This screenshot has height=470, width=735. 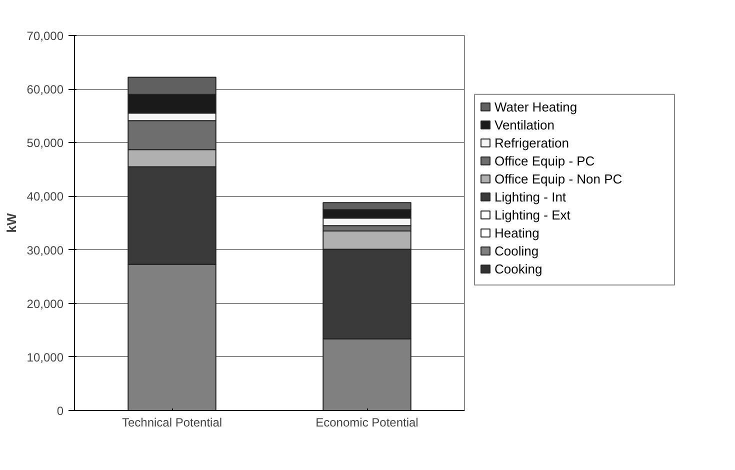 What do you see at coordinates (544, 160) in the screenshot?
I see `legend-label: Office Equip - PC` at bounding box center [544, 160].